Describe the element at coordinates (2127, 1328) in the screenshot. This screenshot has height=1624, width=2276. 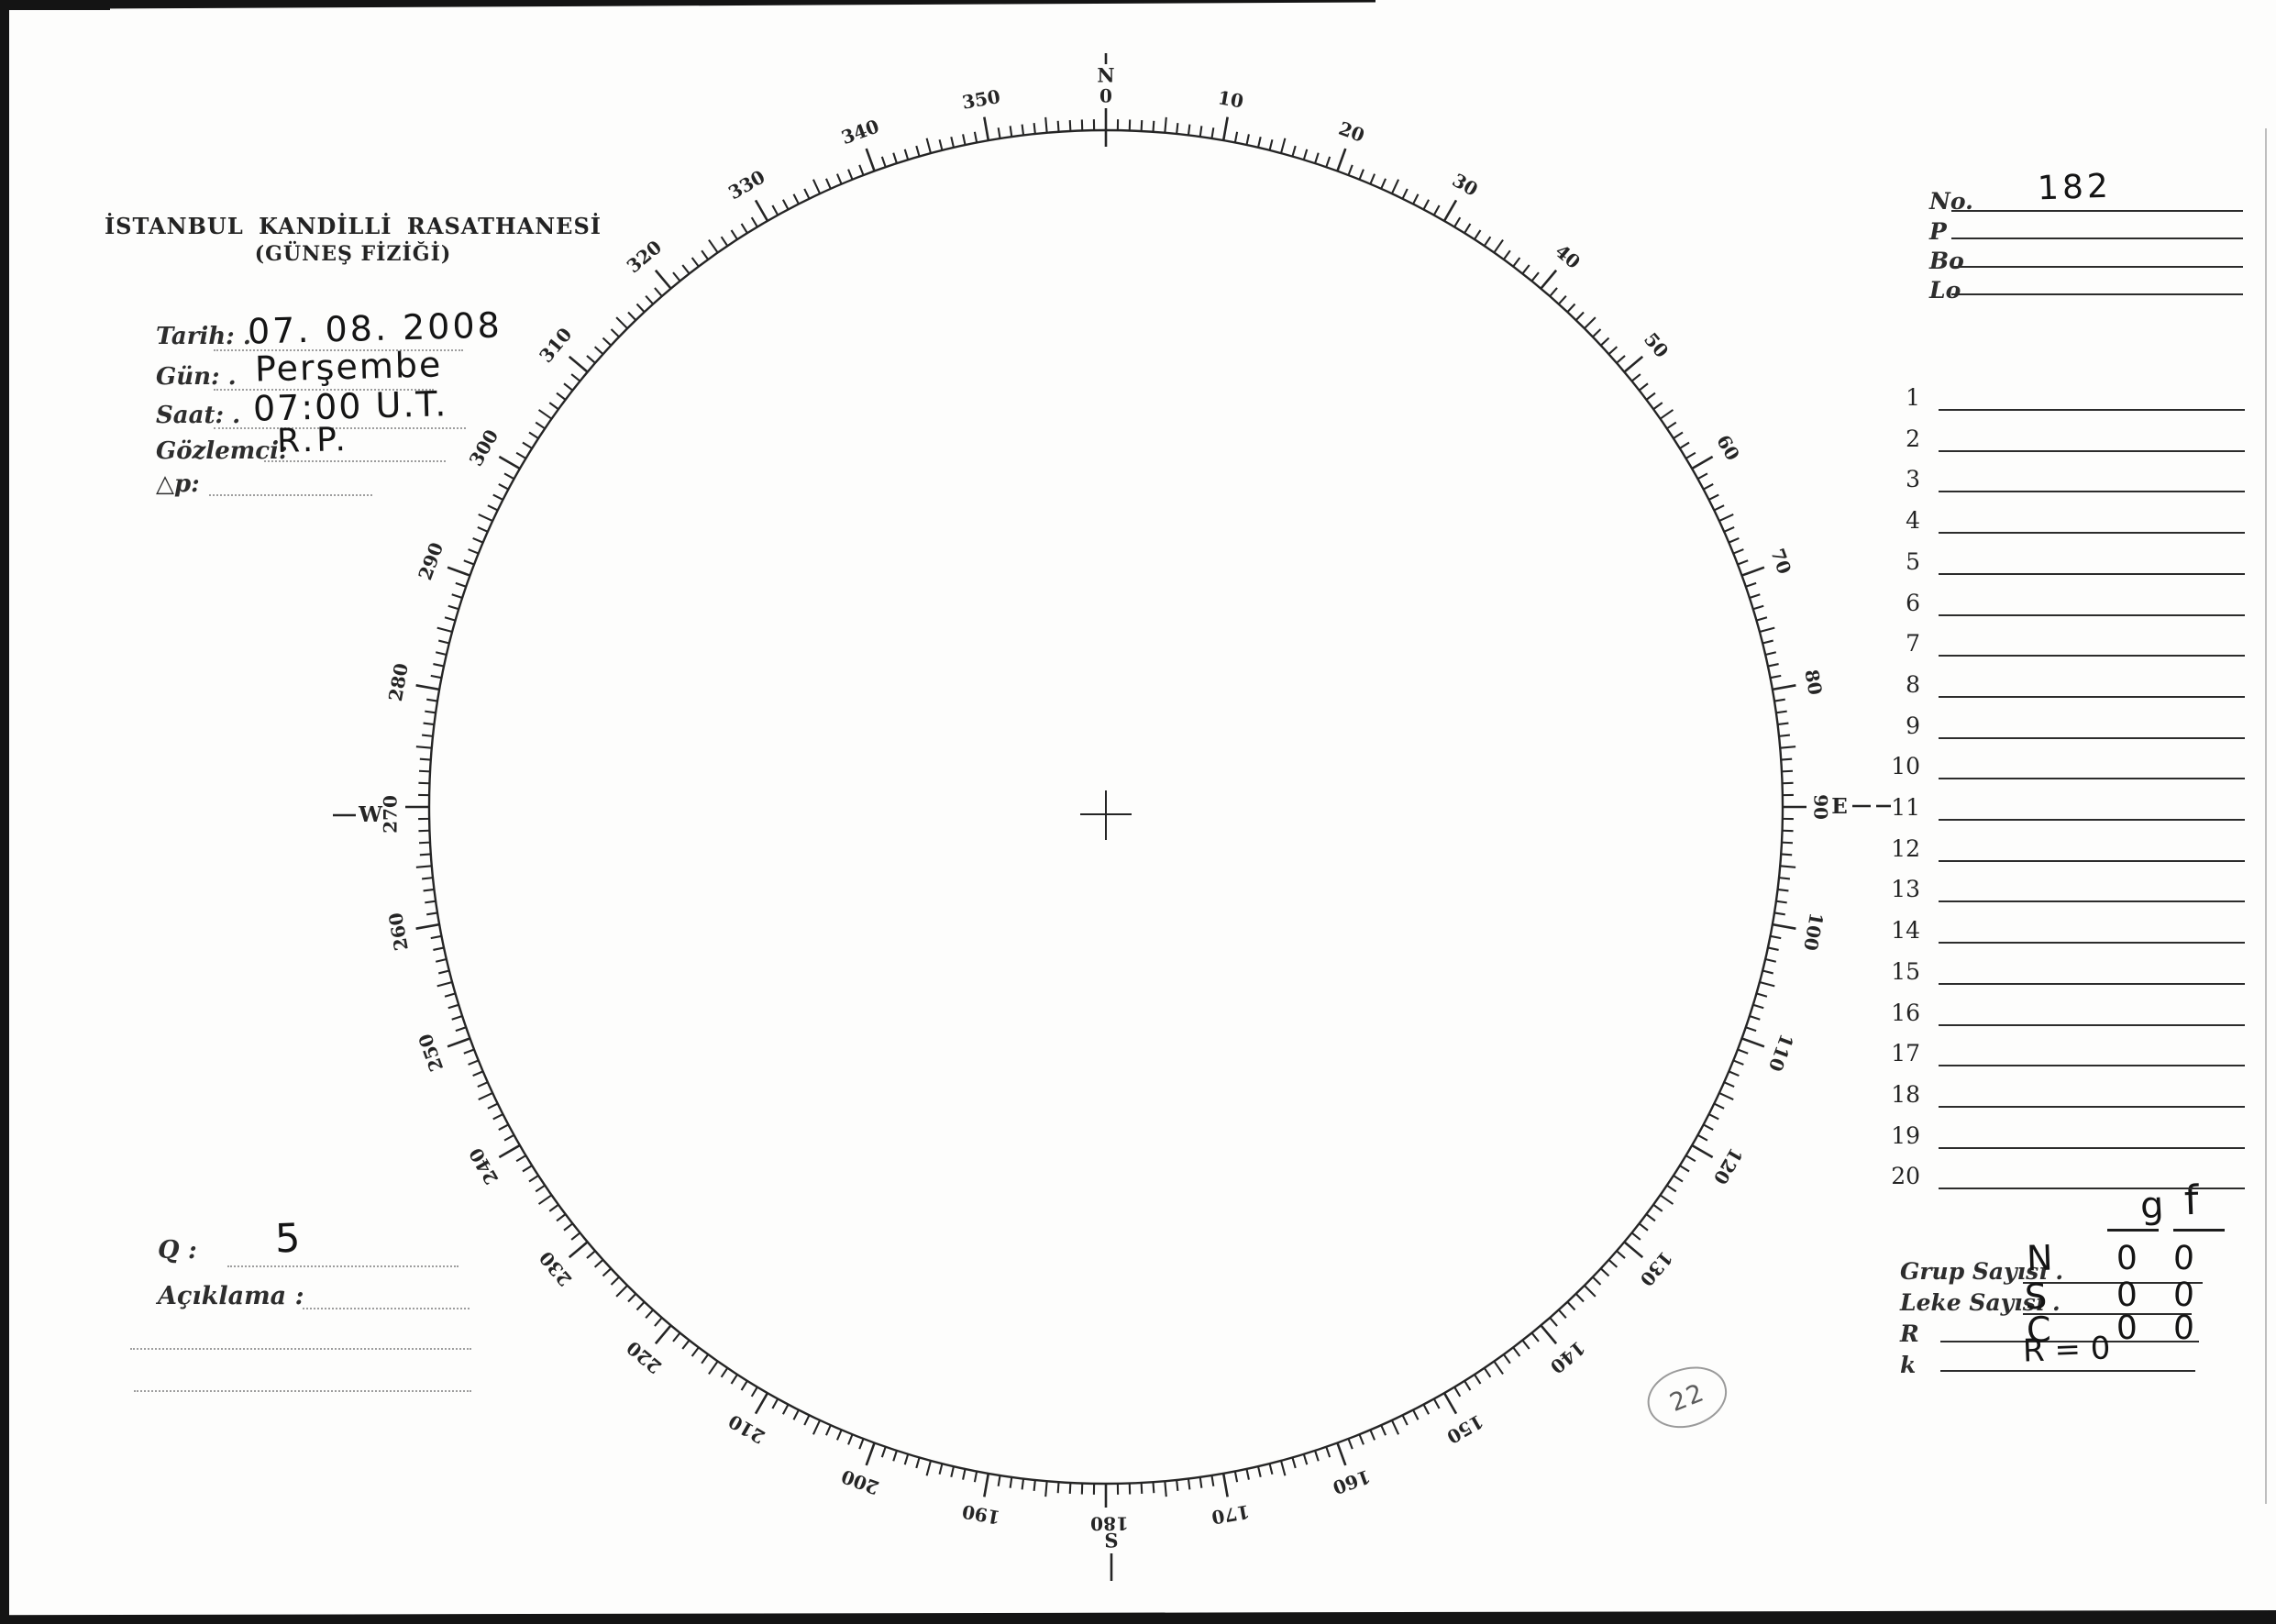
I see `summary-g-r: 0` at that location.